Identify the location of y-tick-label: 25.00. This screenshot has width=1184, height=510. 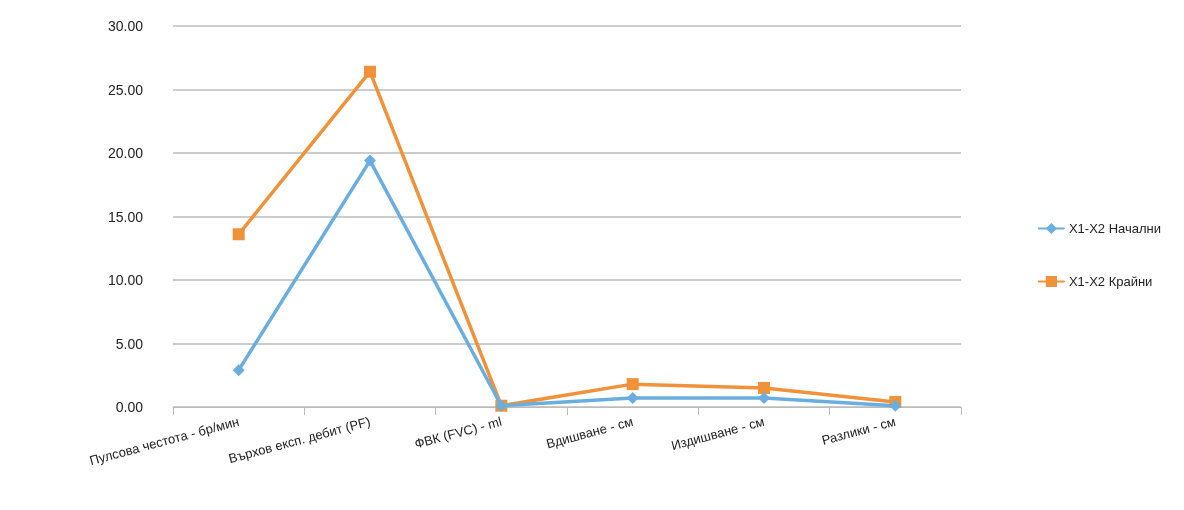
(125, 89).